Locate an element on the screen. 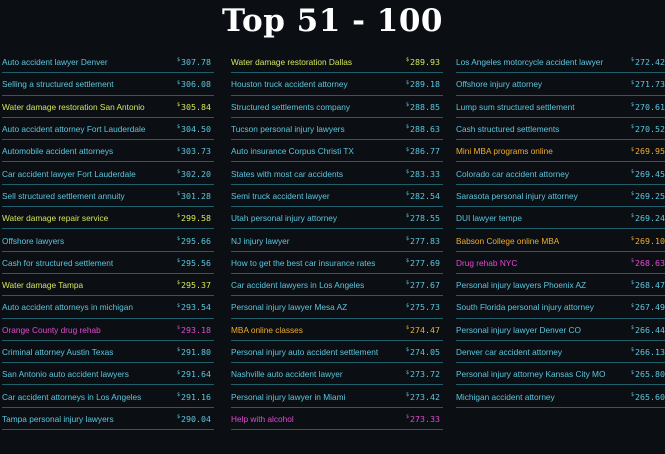 The image size is (665, 454). keyword-label: Drug rehab NYC is located at coordinates (487, 262).